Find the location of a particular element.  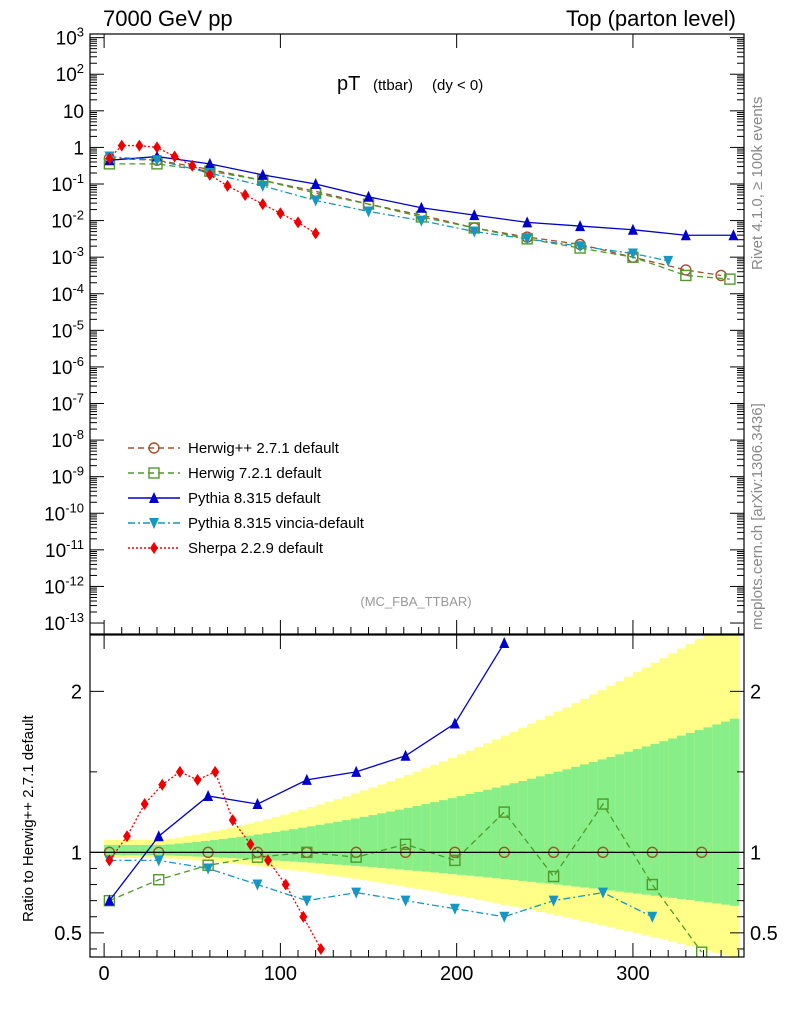

ratio-y-tick-label: 2 is located at coordinates (76, 692).